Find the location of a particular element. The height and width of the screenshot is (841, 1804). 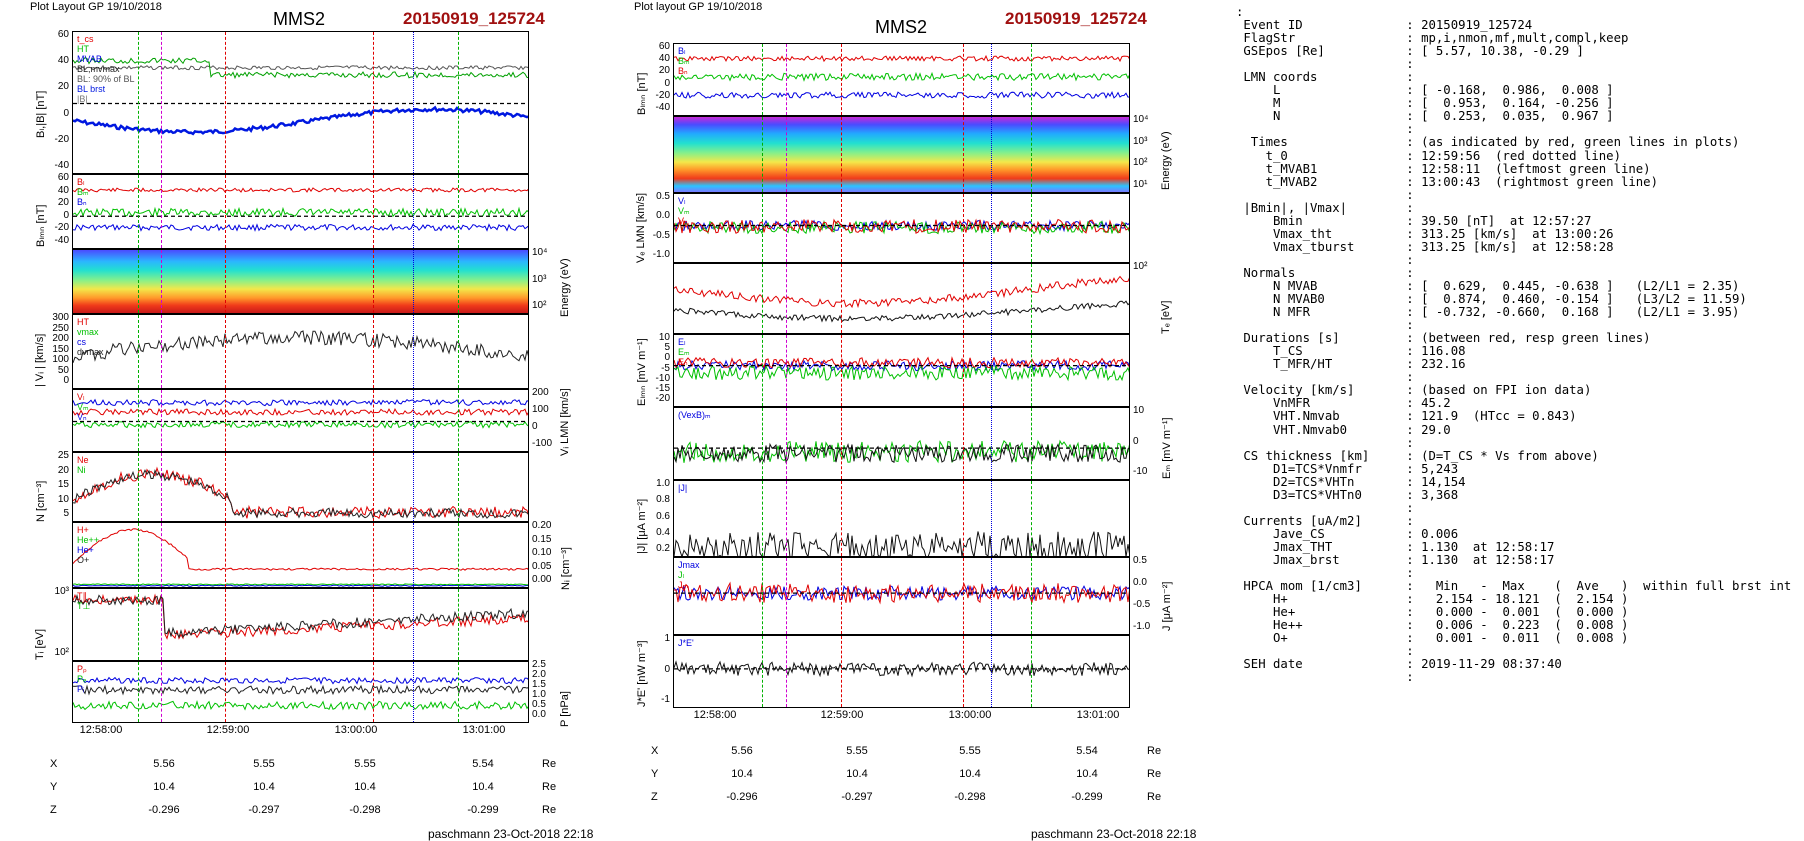

left-col-panel-0-ytick: 20 is located at coordinates (63, 87).